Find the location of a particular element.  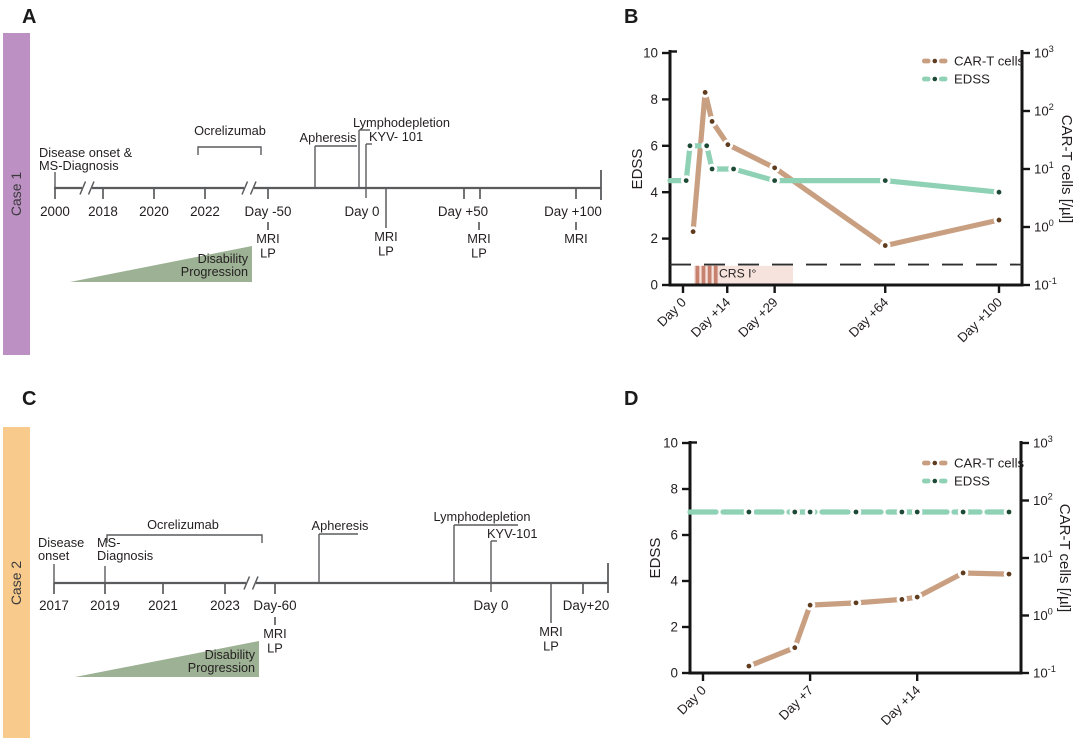

y-right-axis-title: CAR-T cells [/µl] is located at coordinates (1066, 169).